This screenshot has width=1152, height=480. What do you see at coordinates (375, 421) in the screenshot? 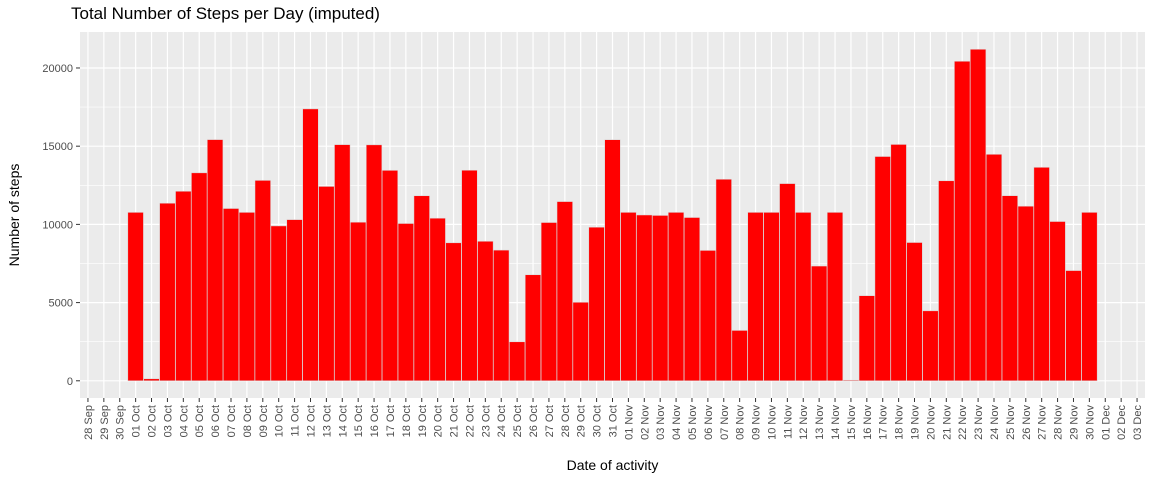
I see `x-tick-label: 16 Oct` at bounding box center [375, 421].